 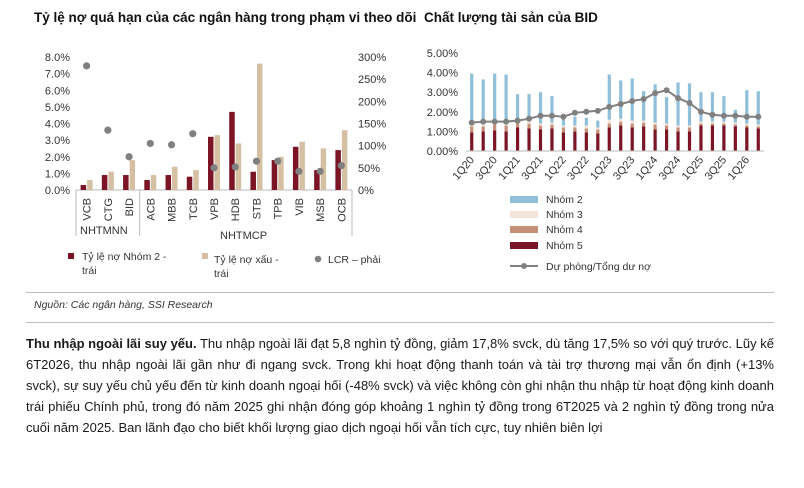 What do you see at coordinates (369, 169) in the screenshot?
I see `y-right-tick-label: 50%` at bounding box center [369, 169].